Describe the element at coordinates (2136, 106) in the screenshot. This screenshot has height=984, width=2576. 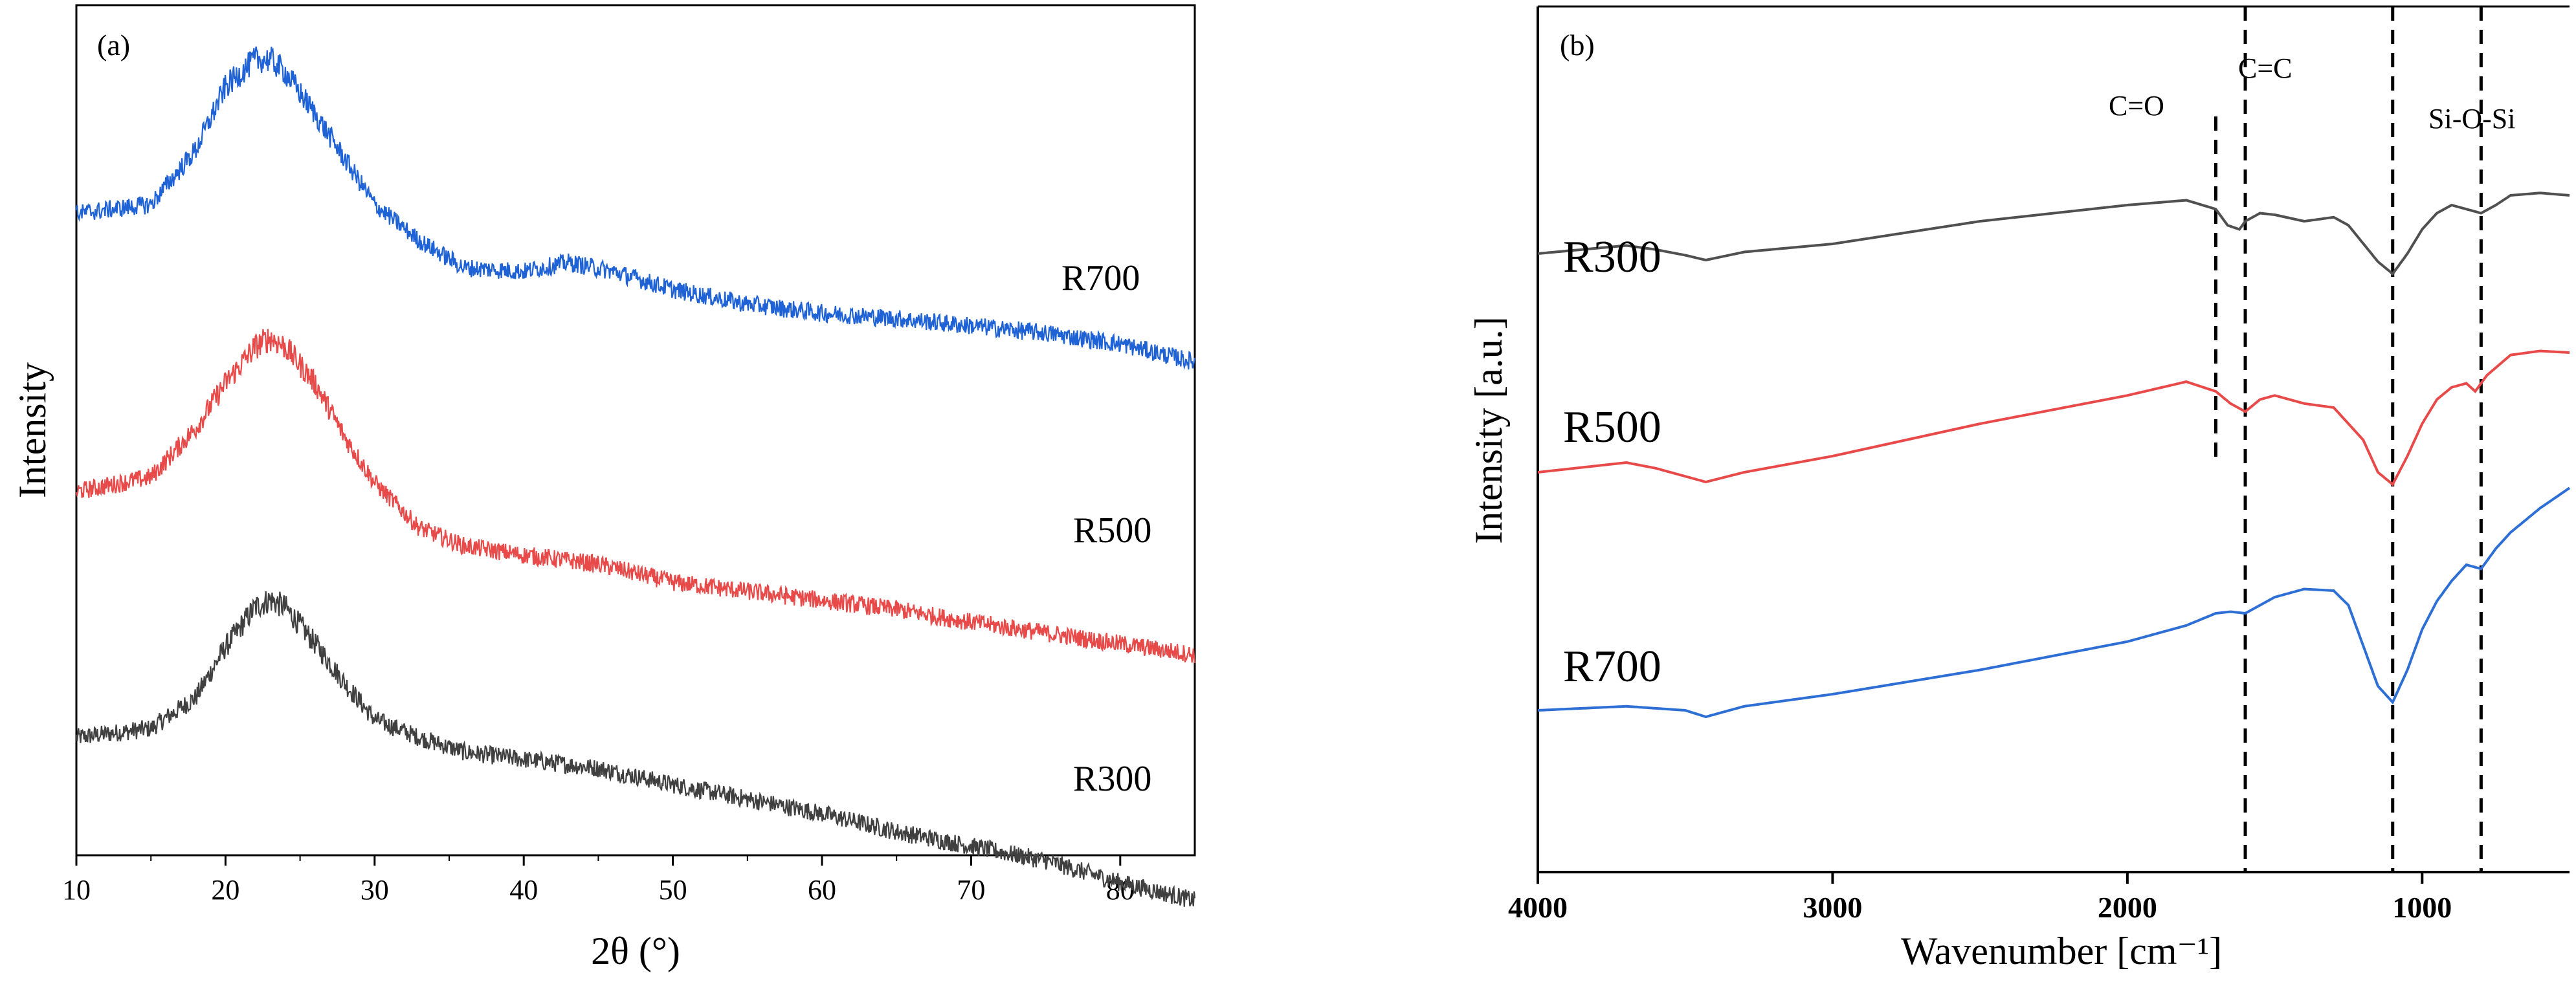
I see `panel-b-annotation-c-o: C=O` at that location.